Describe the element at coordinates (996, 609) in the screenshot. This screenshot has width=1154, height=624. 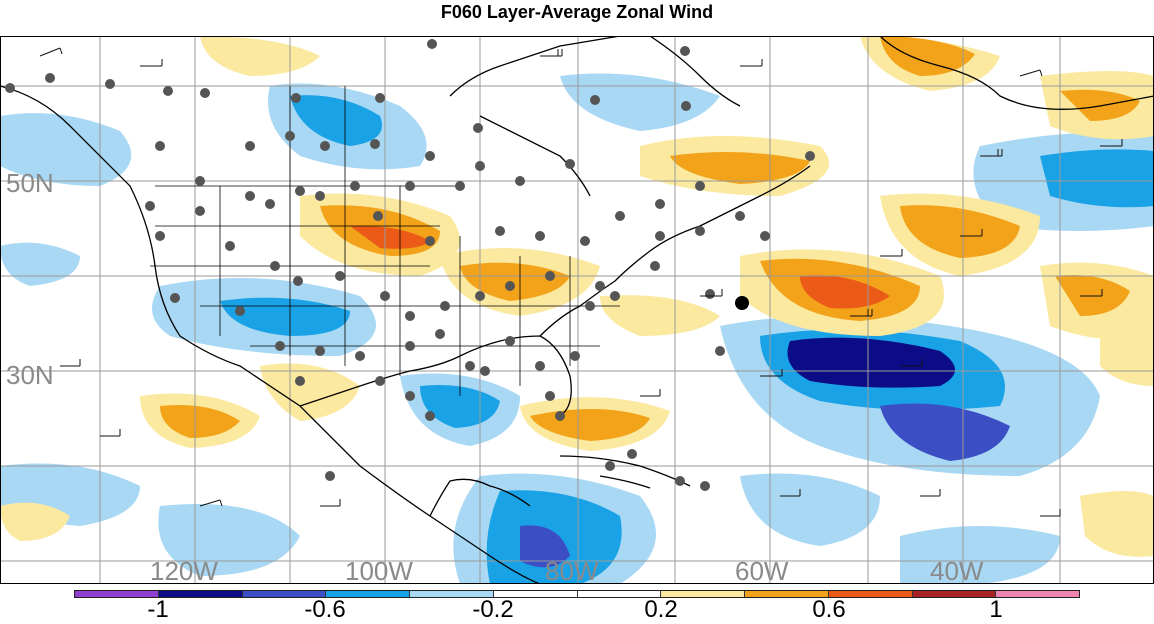
I see `colorbar-tick-label: 1` at that location.